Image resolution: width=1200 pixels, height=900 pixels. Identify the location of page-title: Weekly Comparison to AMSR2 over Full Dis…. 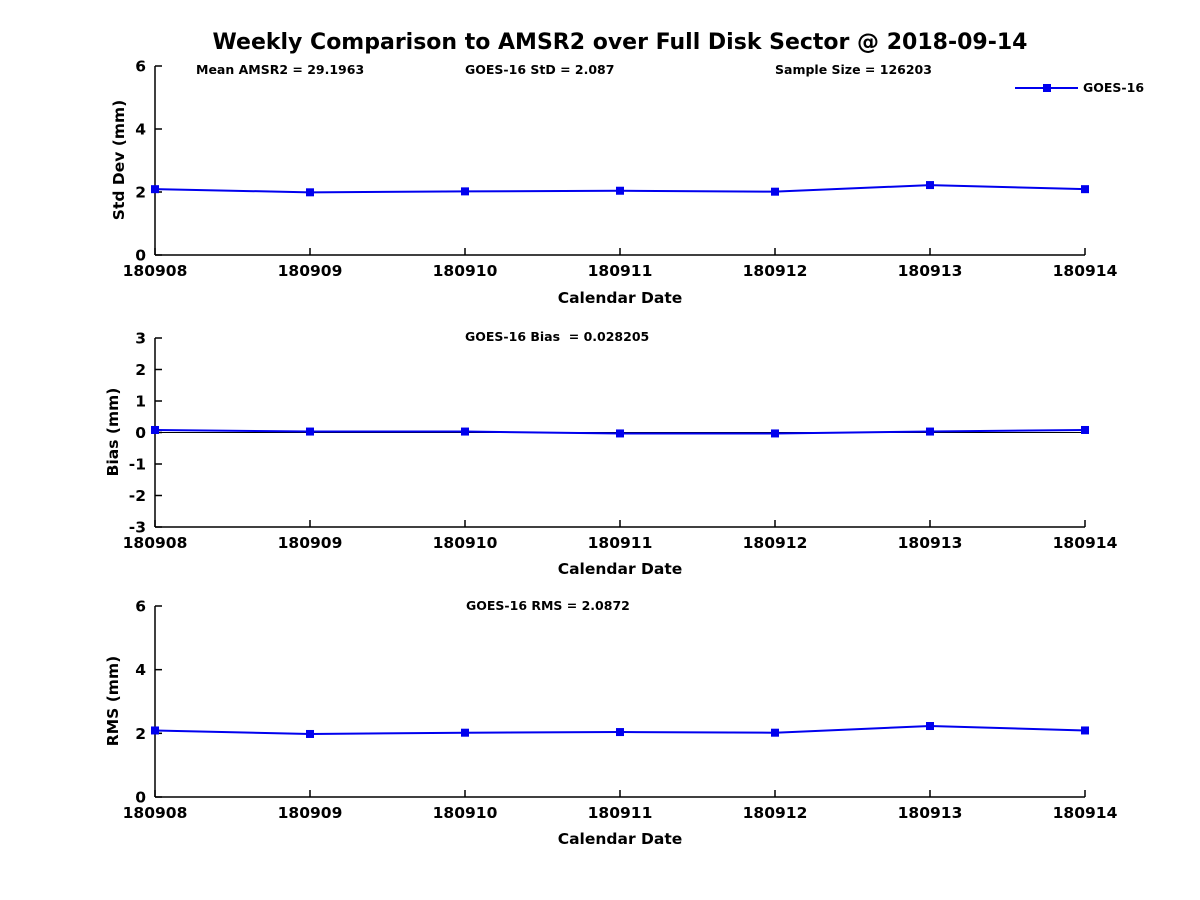
(620, 42).